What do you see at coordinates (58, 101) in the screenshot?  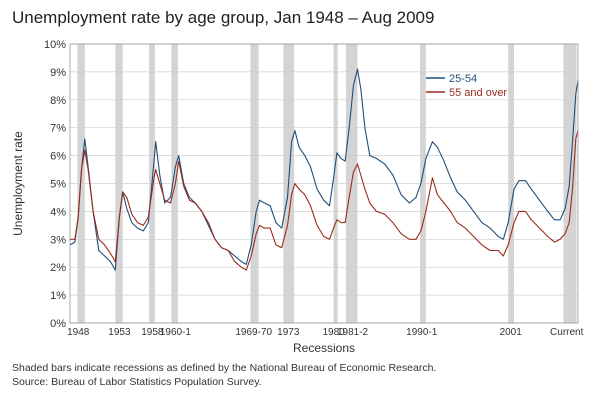 I see `y-tick-label: 8%` at bounding box center [58, 101].